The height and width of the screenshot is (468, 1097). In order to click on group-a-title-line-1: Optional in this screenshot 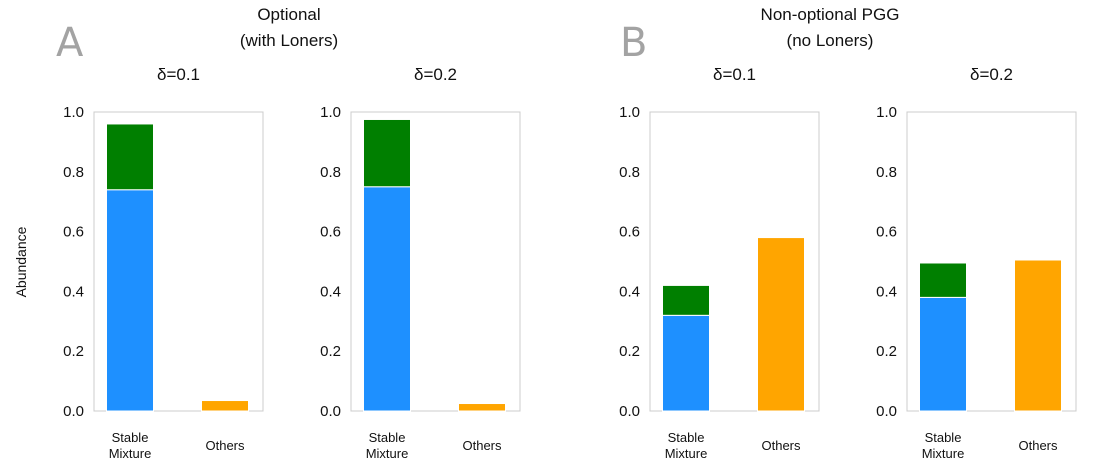, I will do `click(288, 14)`.